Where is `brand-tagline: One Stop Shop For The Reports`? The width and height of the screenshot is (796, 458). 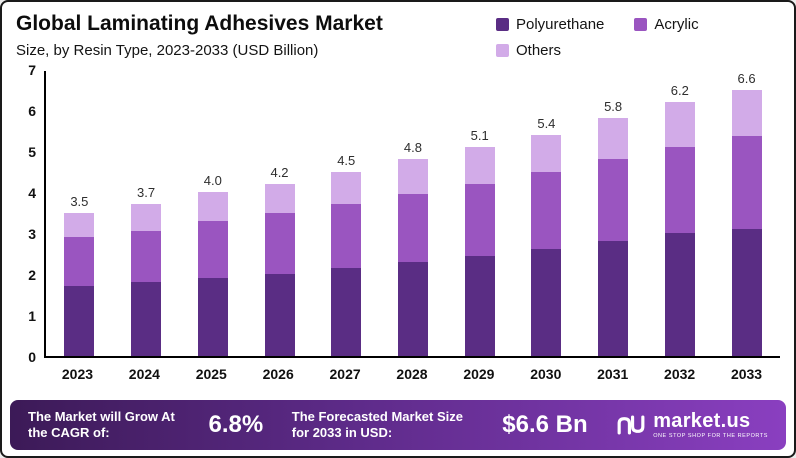
brand-tagline: One Stop Shop For The Reports is located at coordinates (710, 435).